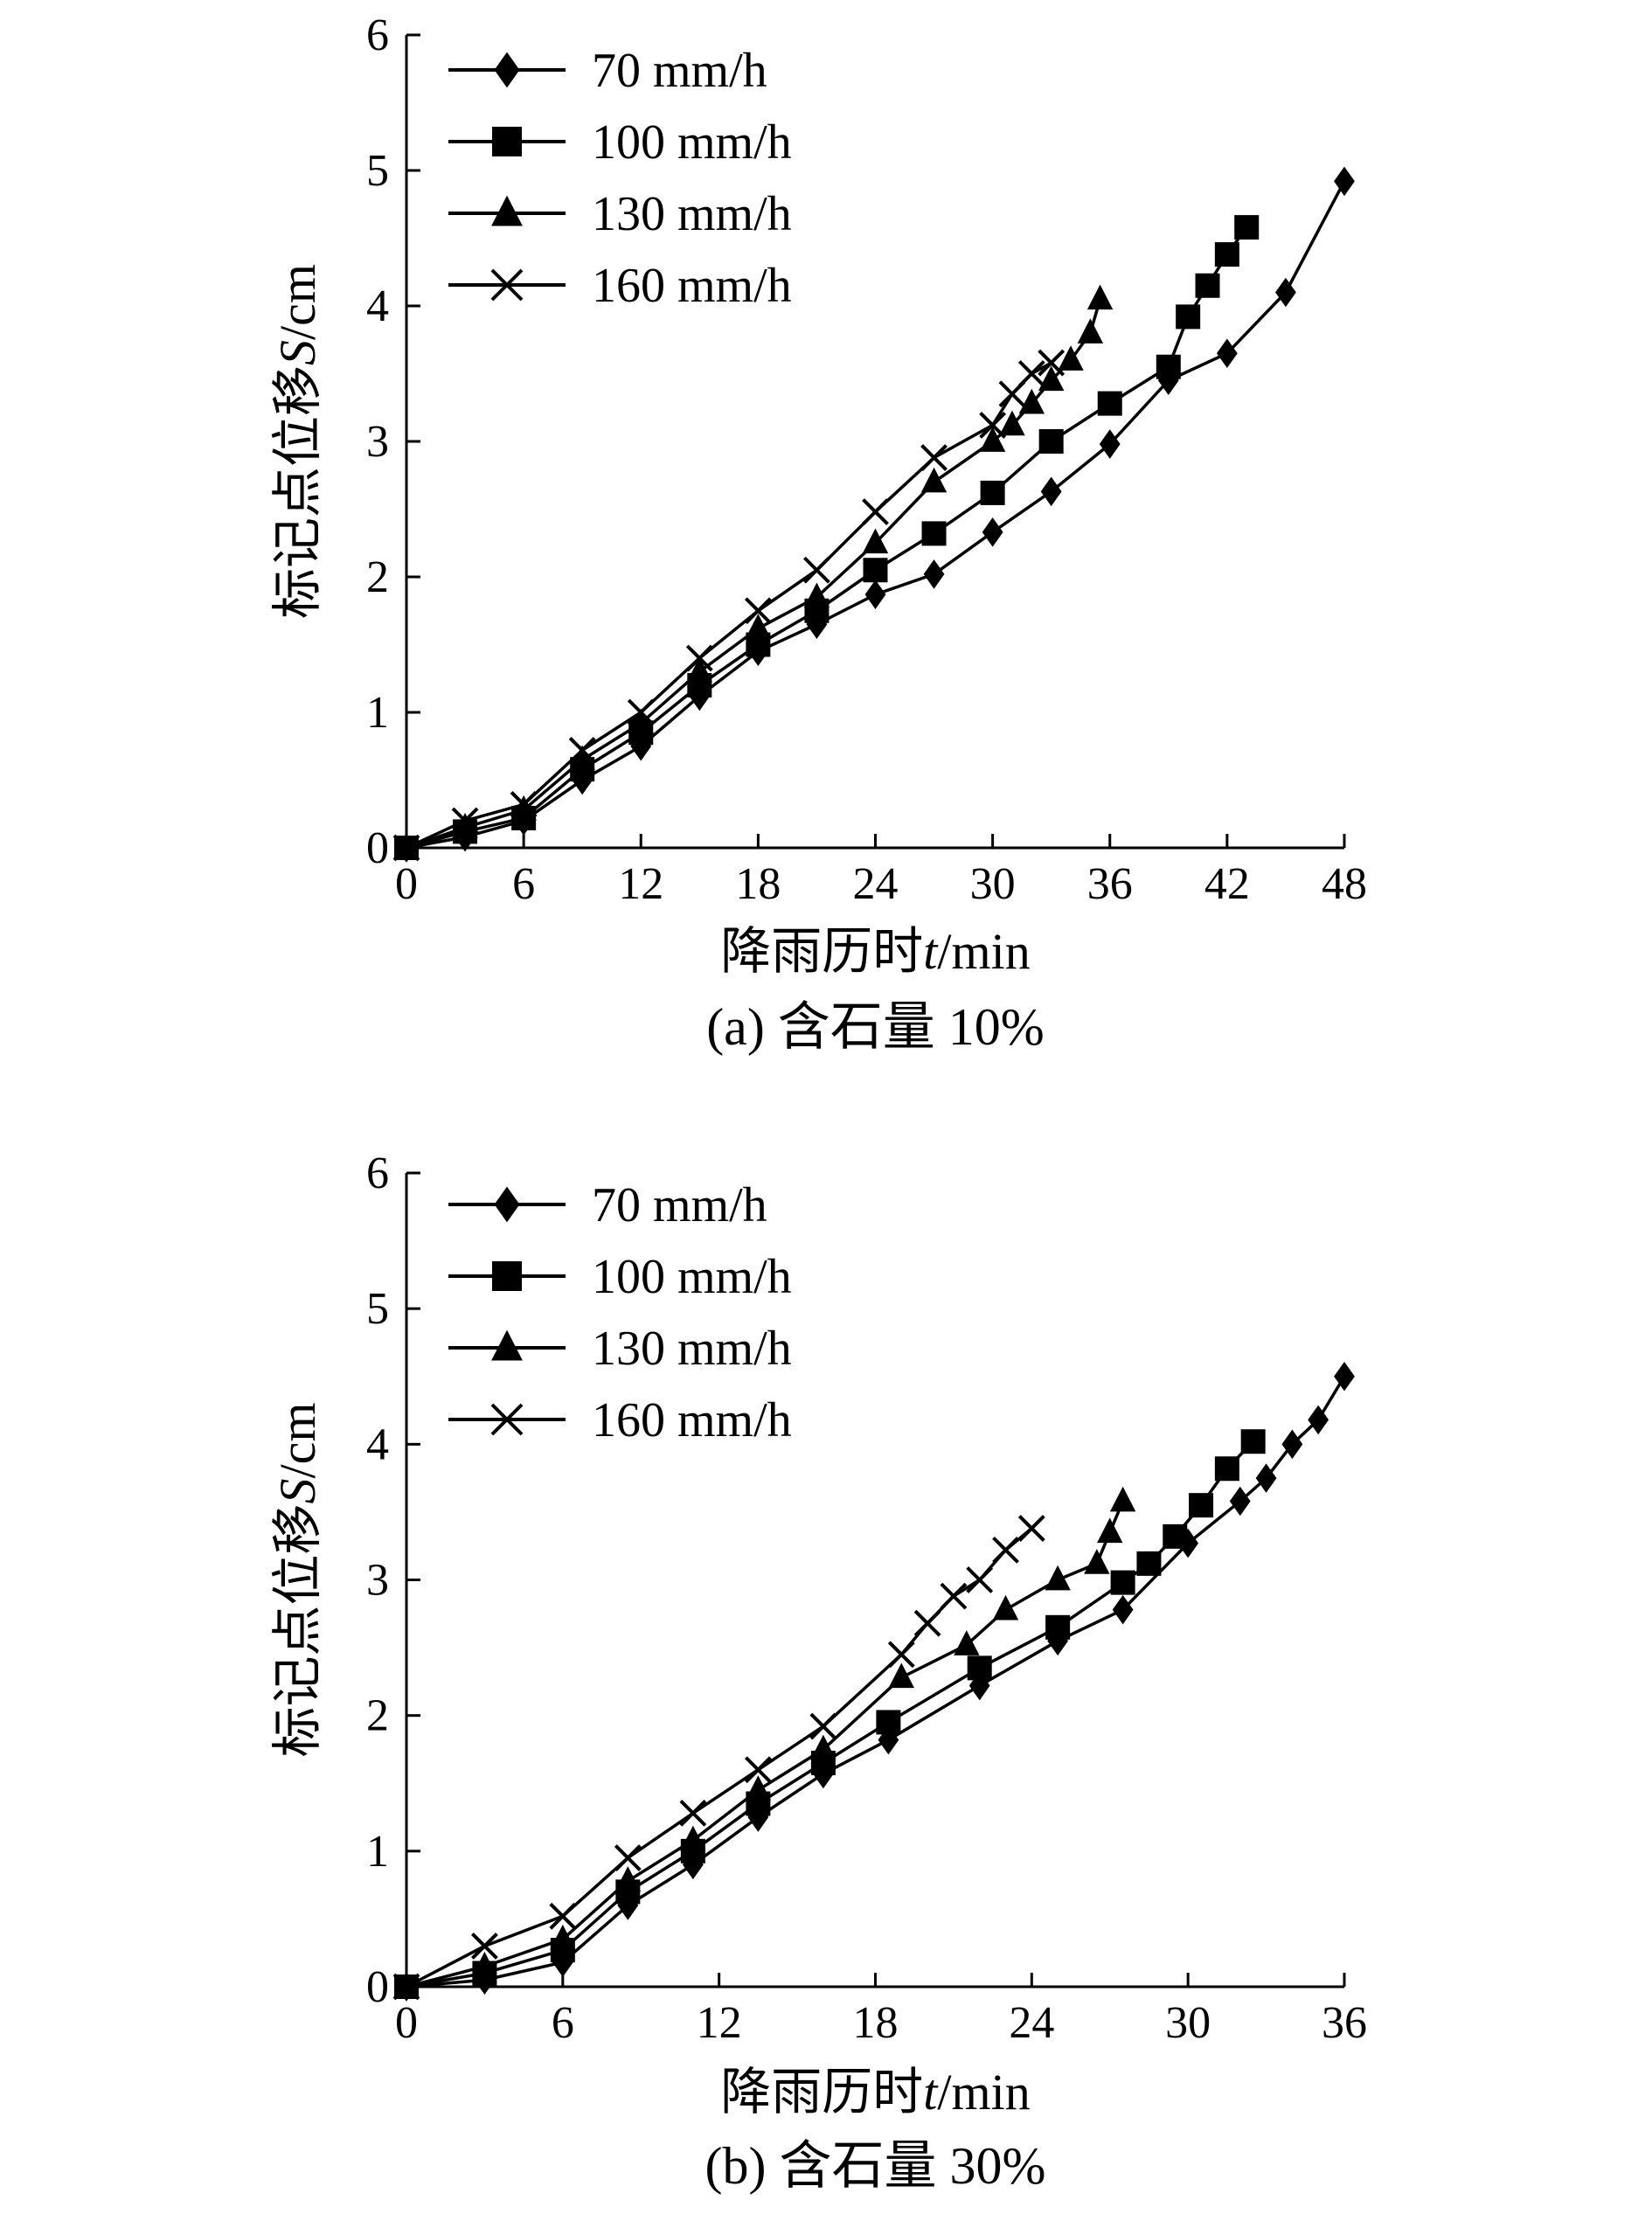 This screenshot has width=1652, height=2214. What do you see at coordinates (377, 1581) in the screenshot?
I see `y-tick-label: 3` at bounding box center [377, 1581].